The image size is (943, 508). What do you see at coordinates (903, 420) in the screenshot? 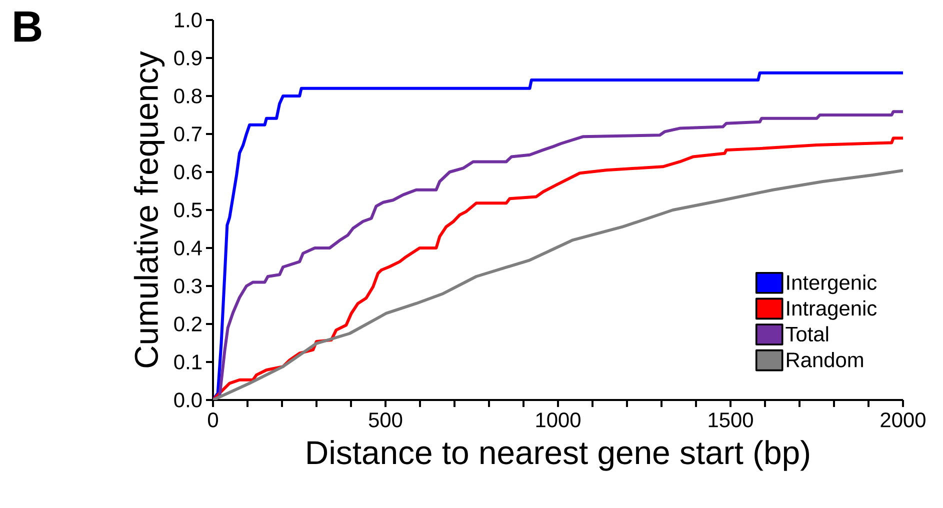
I see `x-tick-label: 2000` at bounding box center [903, 420].